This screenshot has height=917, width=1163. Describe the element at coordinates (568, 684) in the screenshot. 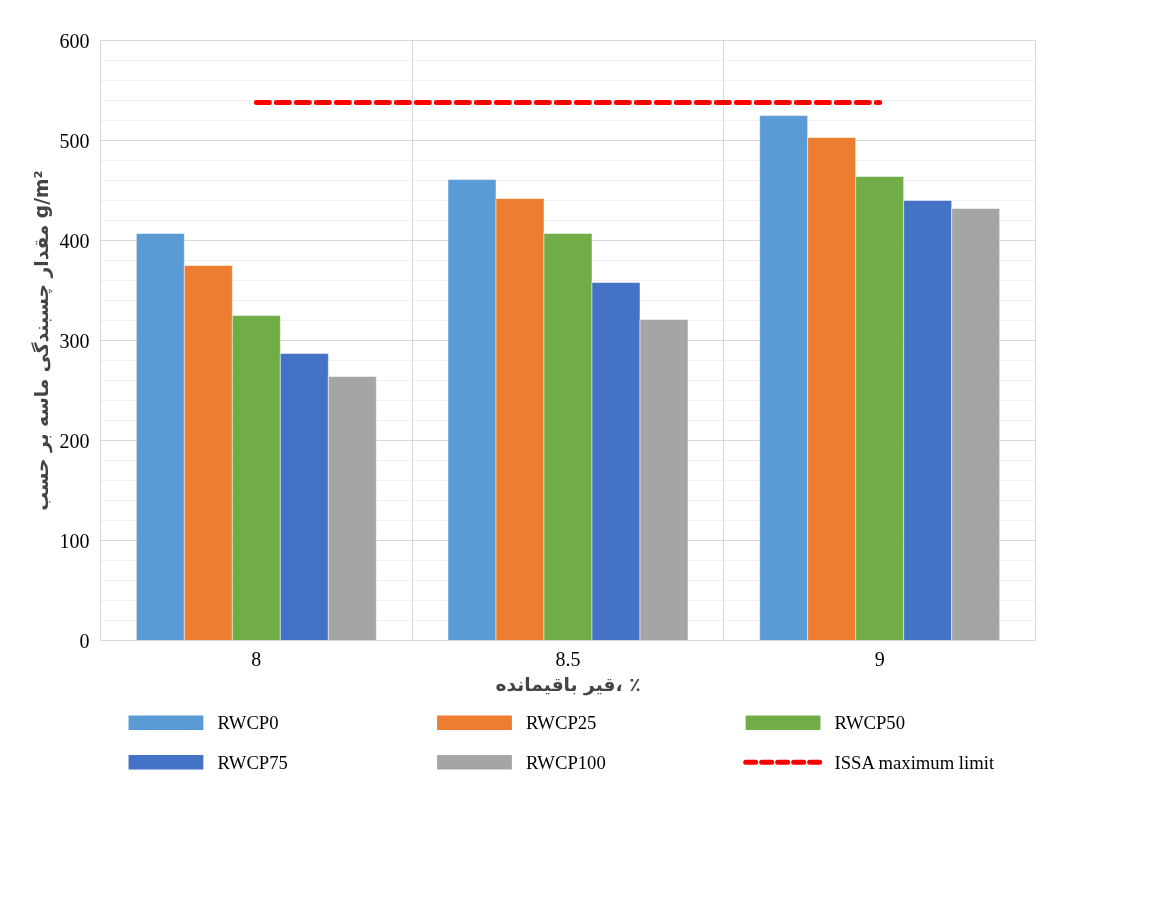

I see `x-axis-title: قیر باقیمانده، ٪` at that location.